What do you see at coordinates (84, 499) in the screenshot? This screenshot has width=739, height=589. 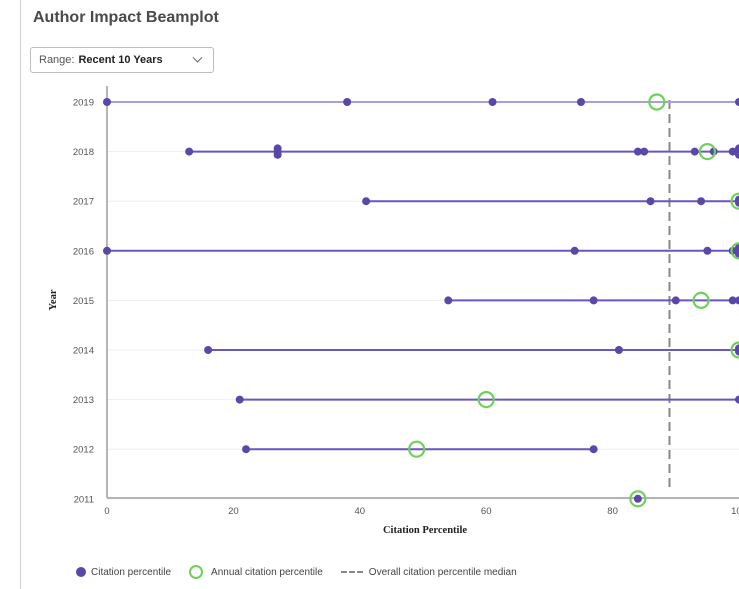 I see `y-tick-label: 2011` at bounding box center [84, 499].